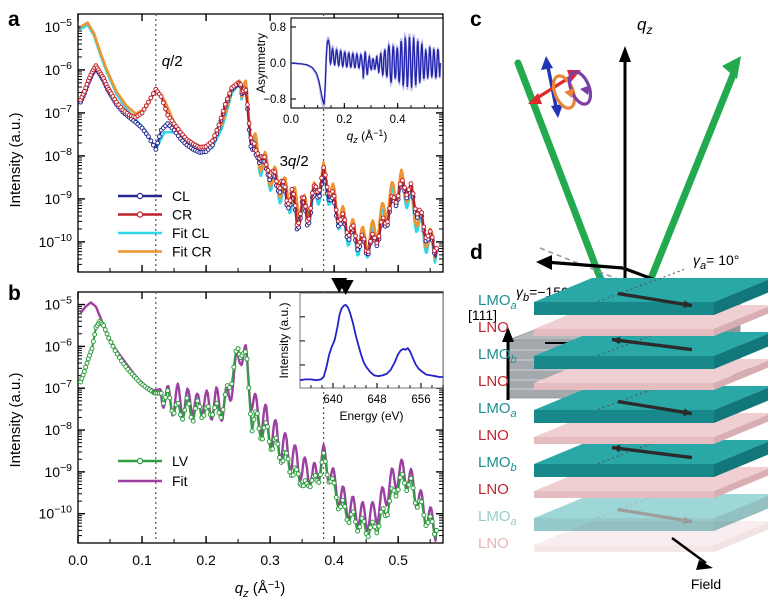 The height and width of the screenshot is (601, 768). I want to click on panel-b-inset-line, so click(371, 342).